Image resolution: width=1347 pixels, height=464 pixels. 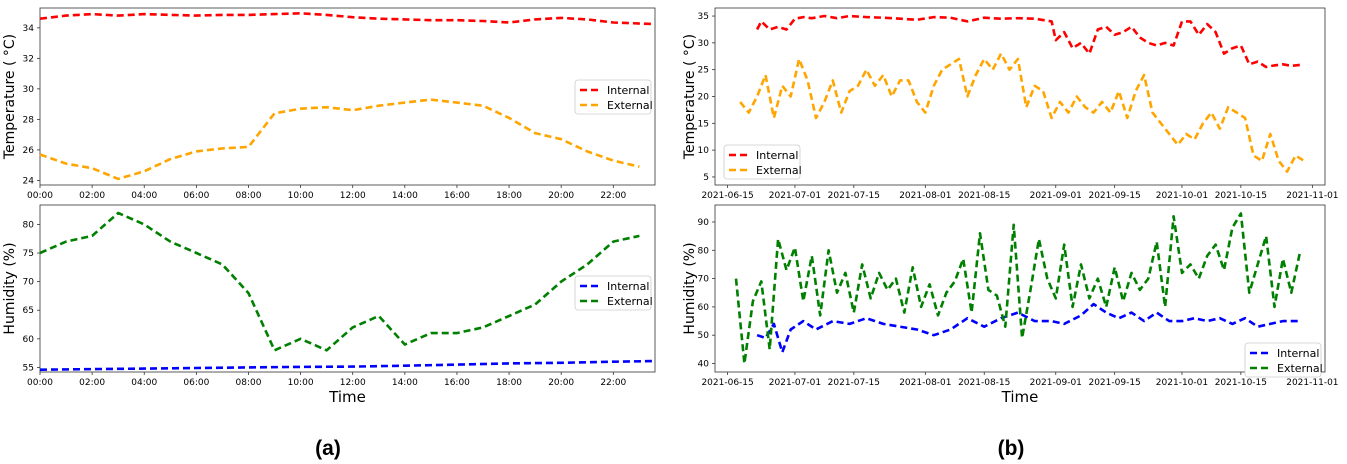 I want to click on y-tick-label: 55, so click(x=28, y=368).